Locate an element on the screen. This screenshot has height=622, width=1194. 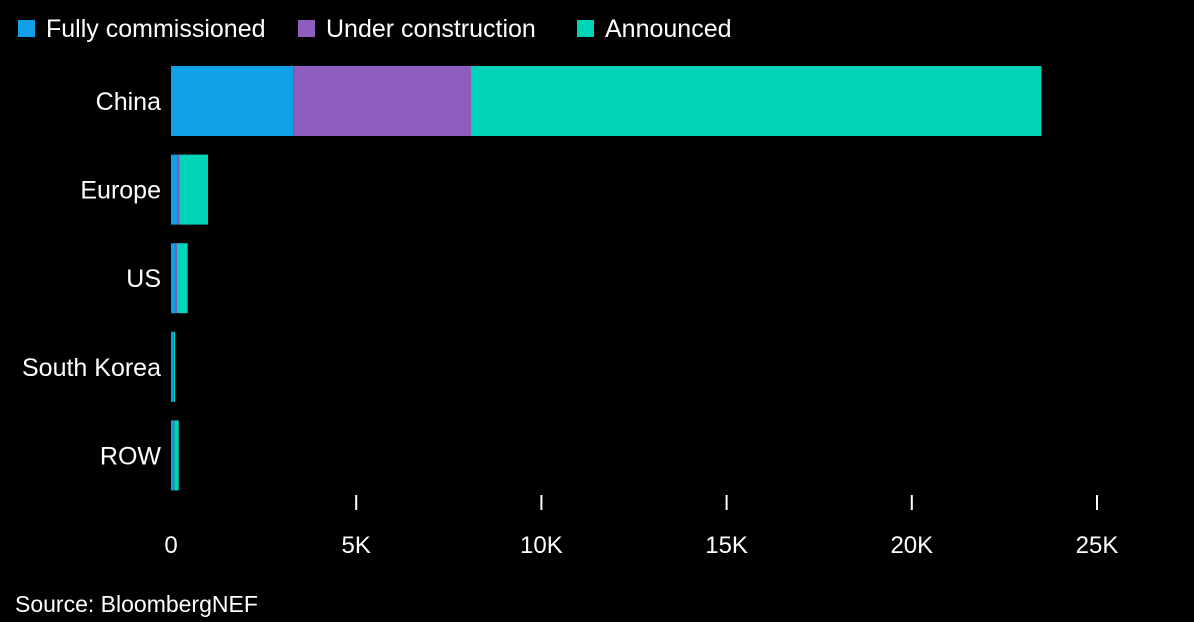
bar-europe-announced is located at coordinates (194, 189).